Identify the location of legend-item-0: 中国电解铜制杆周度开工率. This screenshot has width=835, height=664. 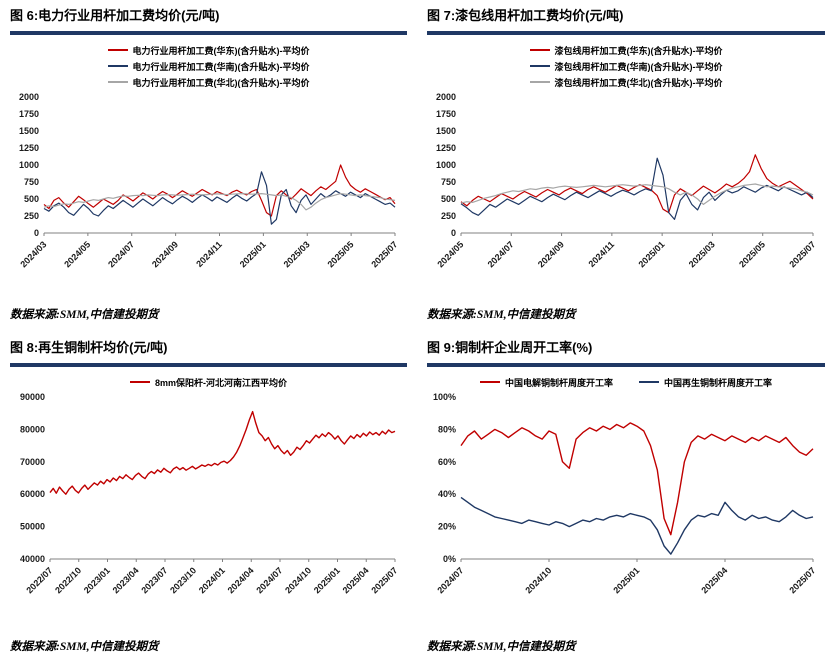
(546, 382).